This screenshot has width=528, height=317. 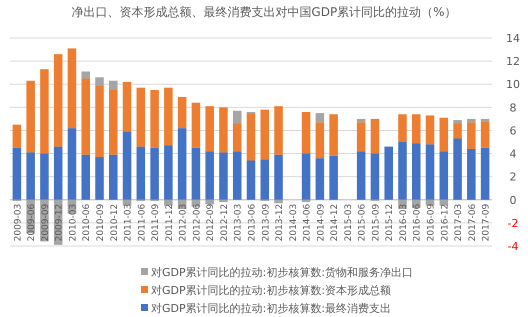 I want to click on y-tick-label: 0, so click(x=513, y=200).